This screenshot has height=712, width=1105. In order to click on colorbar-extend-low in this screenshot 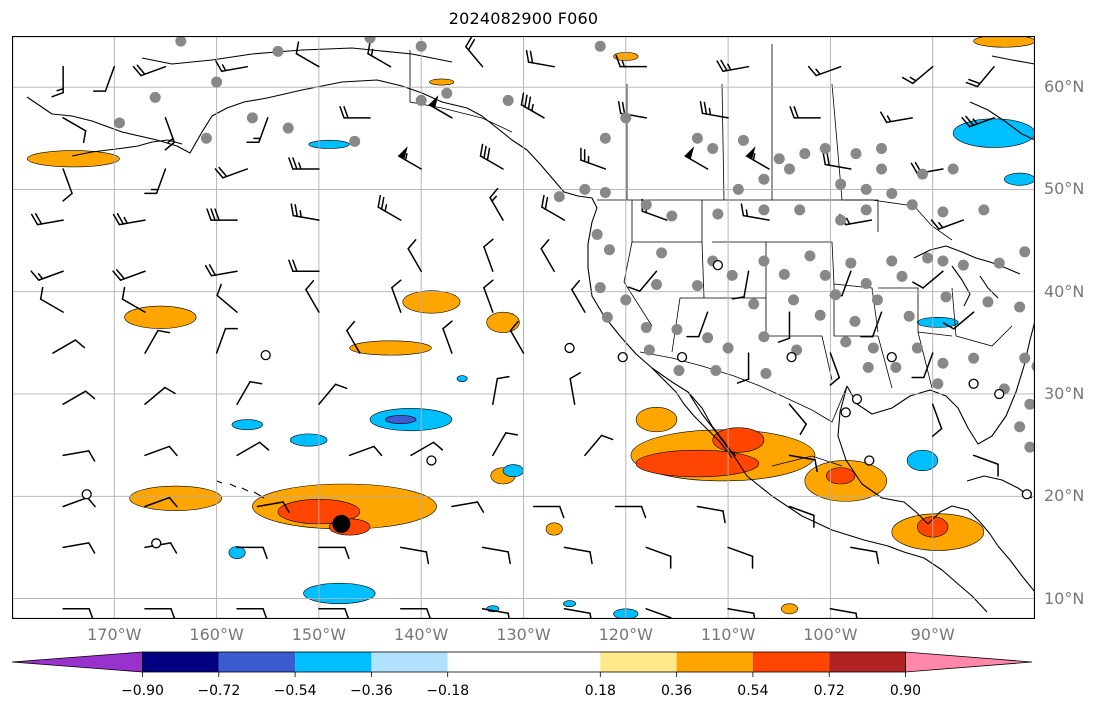, I will do `click(77, 662)`.